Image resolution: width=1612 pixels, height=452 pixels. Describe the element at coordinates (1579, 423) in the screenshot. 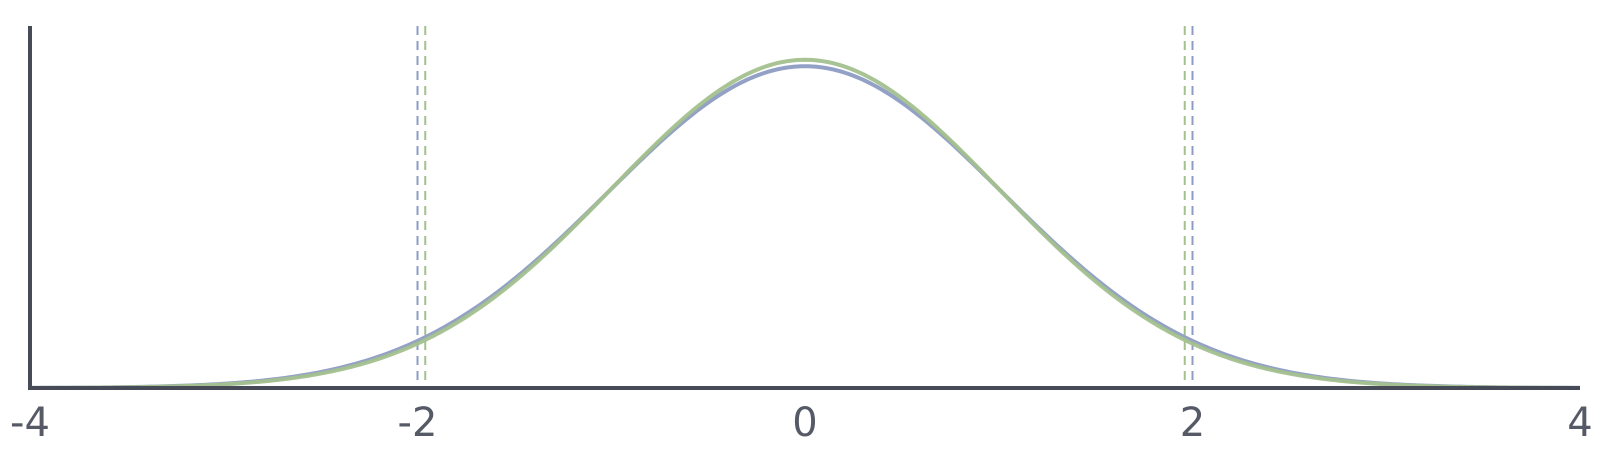

I see `x-tick-label: 4` at that location.